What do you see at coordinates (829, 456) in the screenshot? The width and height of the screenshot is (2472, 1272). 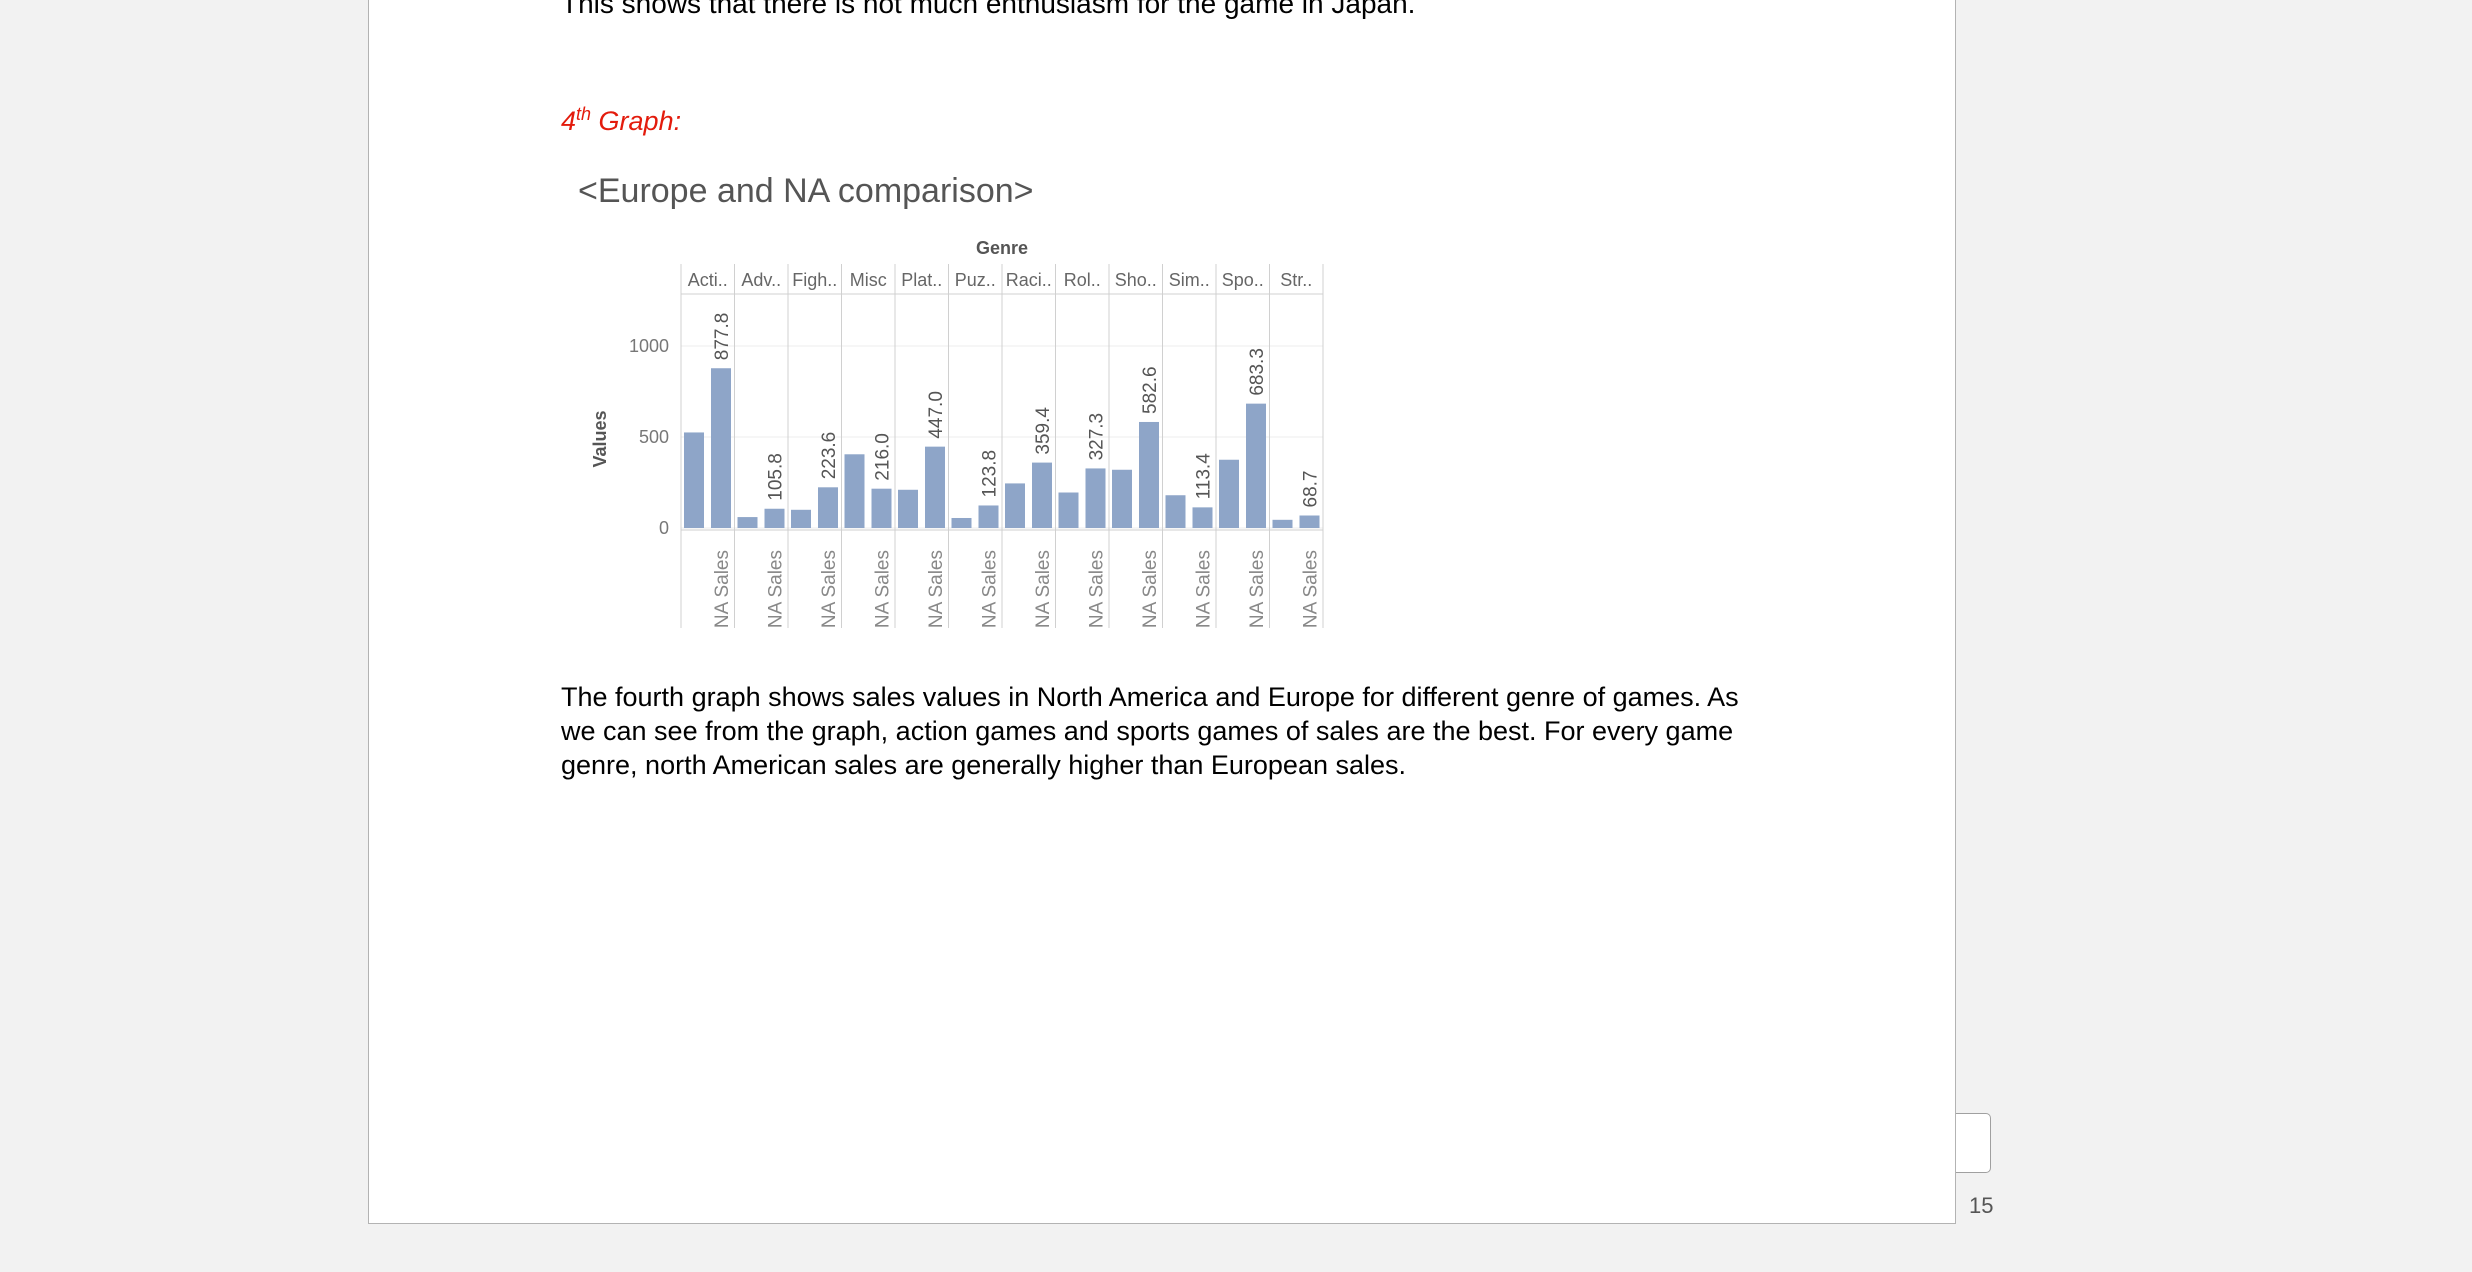 I see `data-label: 223.6` at bounding box center [829, 456].